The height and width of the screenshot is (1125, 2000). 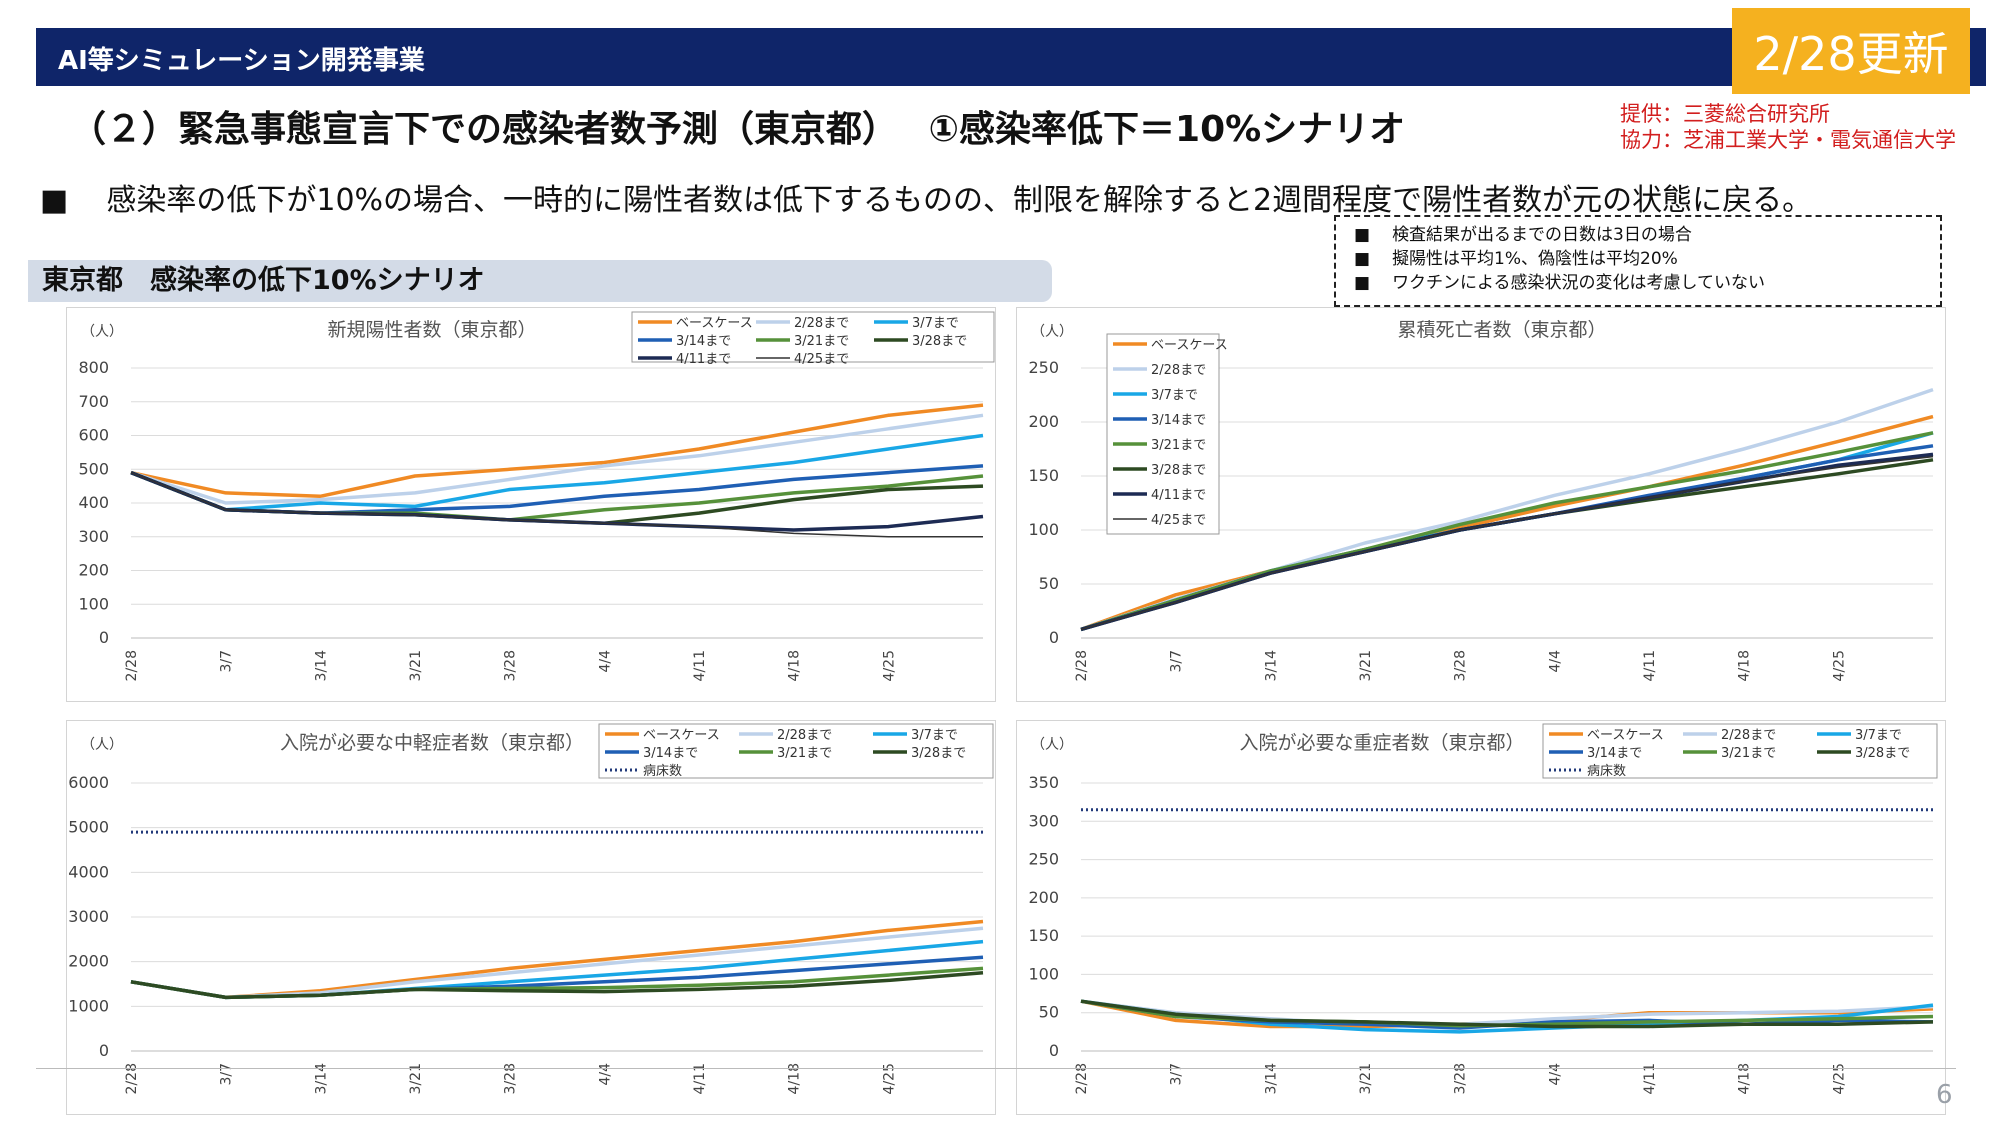 I want to click on chart-title: 入院が必要な重症者数（東京都）, so click(x=1381, y=743).